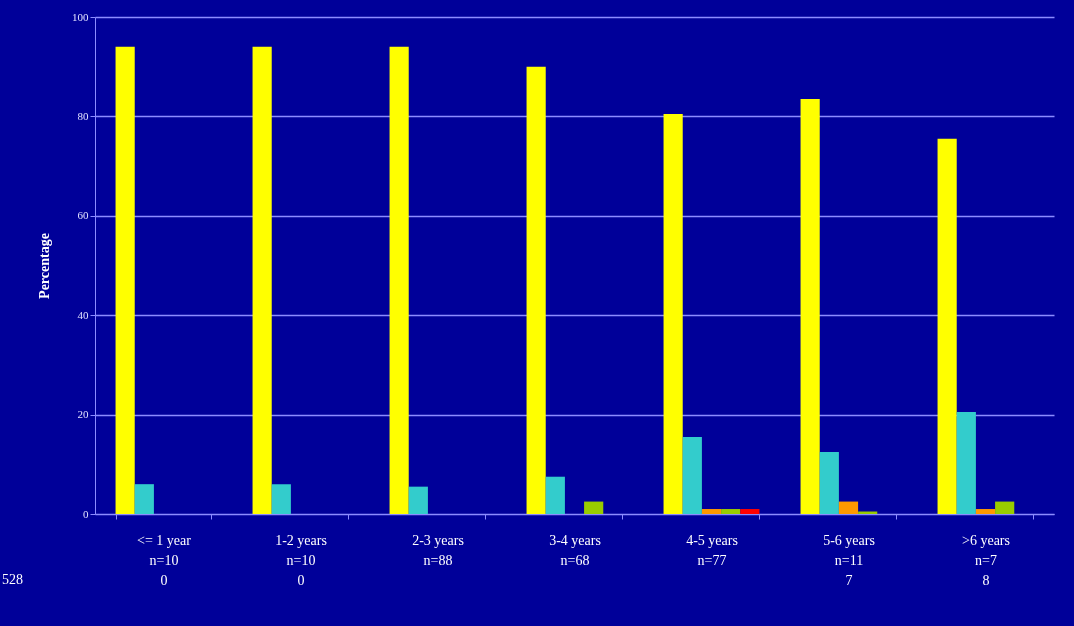  What do you see at coordinates (83, 215) in the screenshot?
I see `y-tick-label: 60` at bounding box center [83, 215].